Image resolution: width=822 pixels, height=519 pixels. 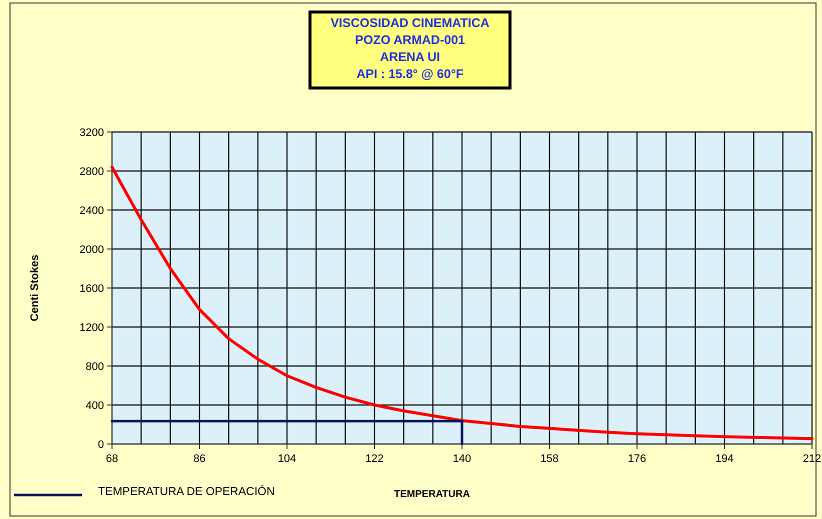 I want to click on y-tick-label: 2000, so click(x=92, y=250).